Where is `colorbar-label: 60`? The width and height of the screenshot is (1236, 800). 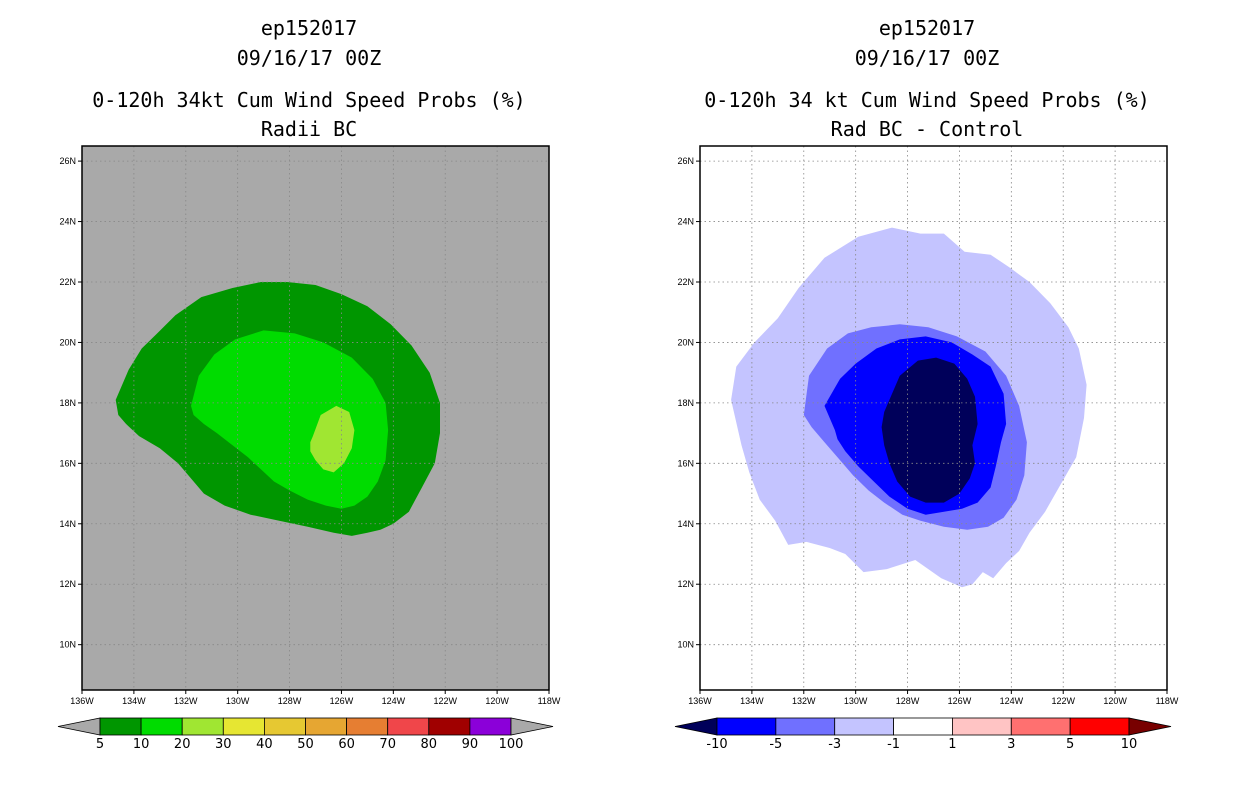 colorbar-label: 60 is located at coordinates (346, 744).